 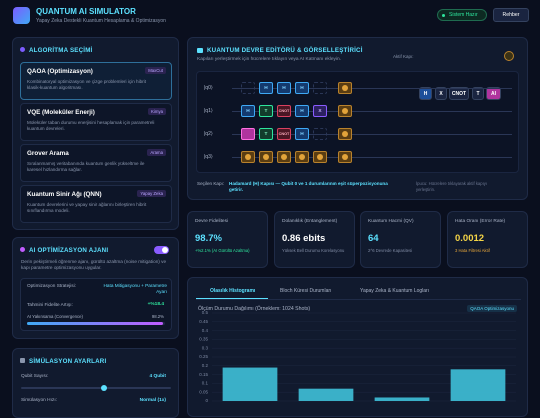 I want to click on y-tick-label: 0.25, so click(x=203, y=356).